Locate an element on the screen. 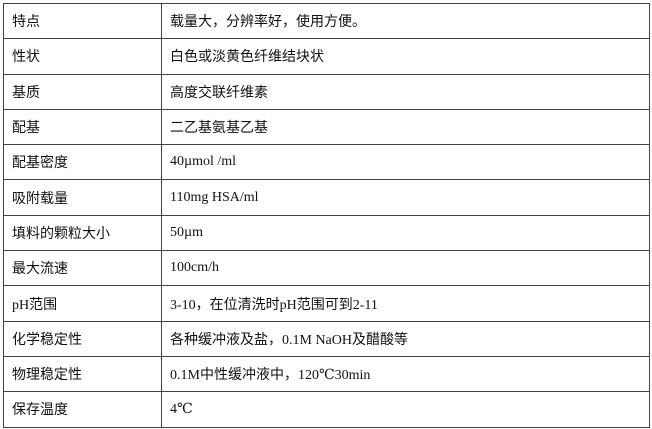 The width and height of the screenshot is (652, 429). property-name: 填料的颗粒大小 is located at coordinates (82, 233).